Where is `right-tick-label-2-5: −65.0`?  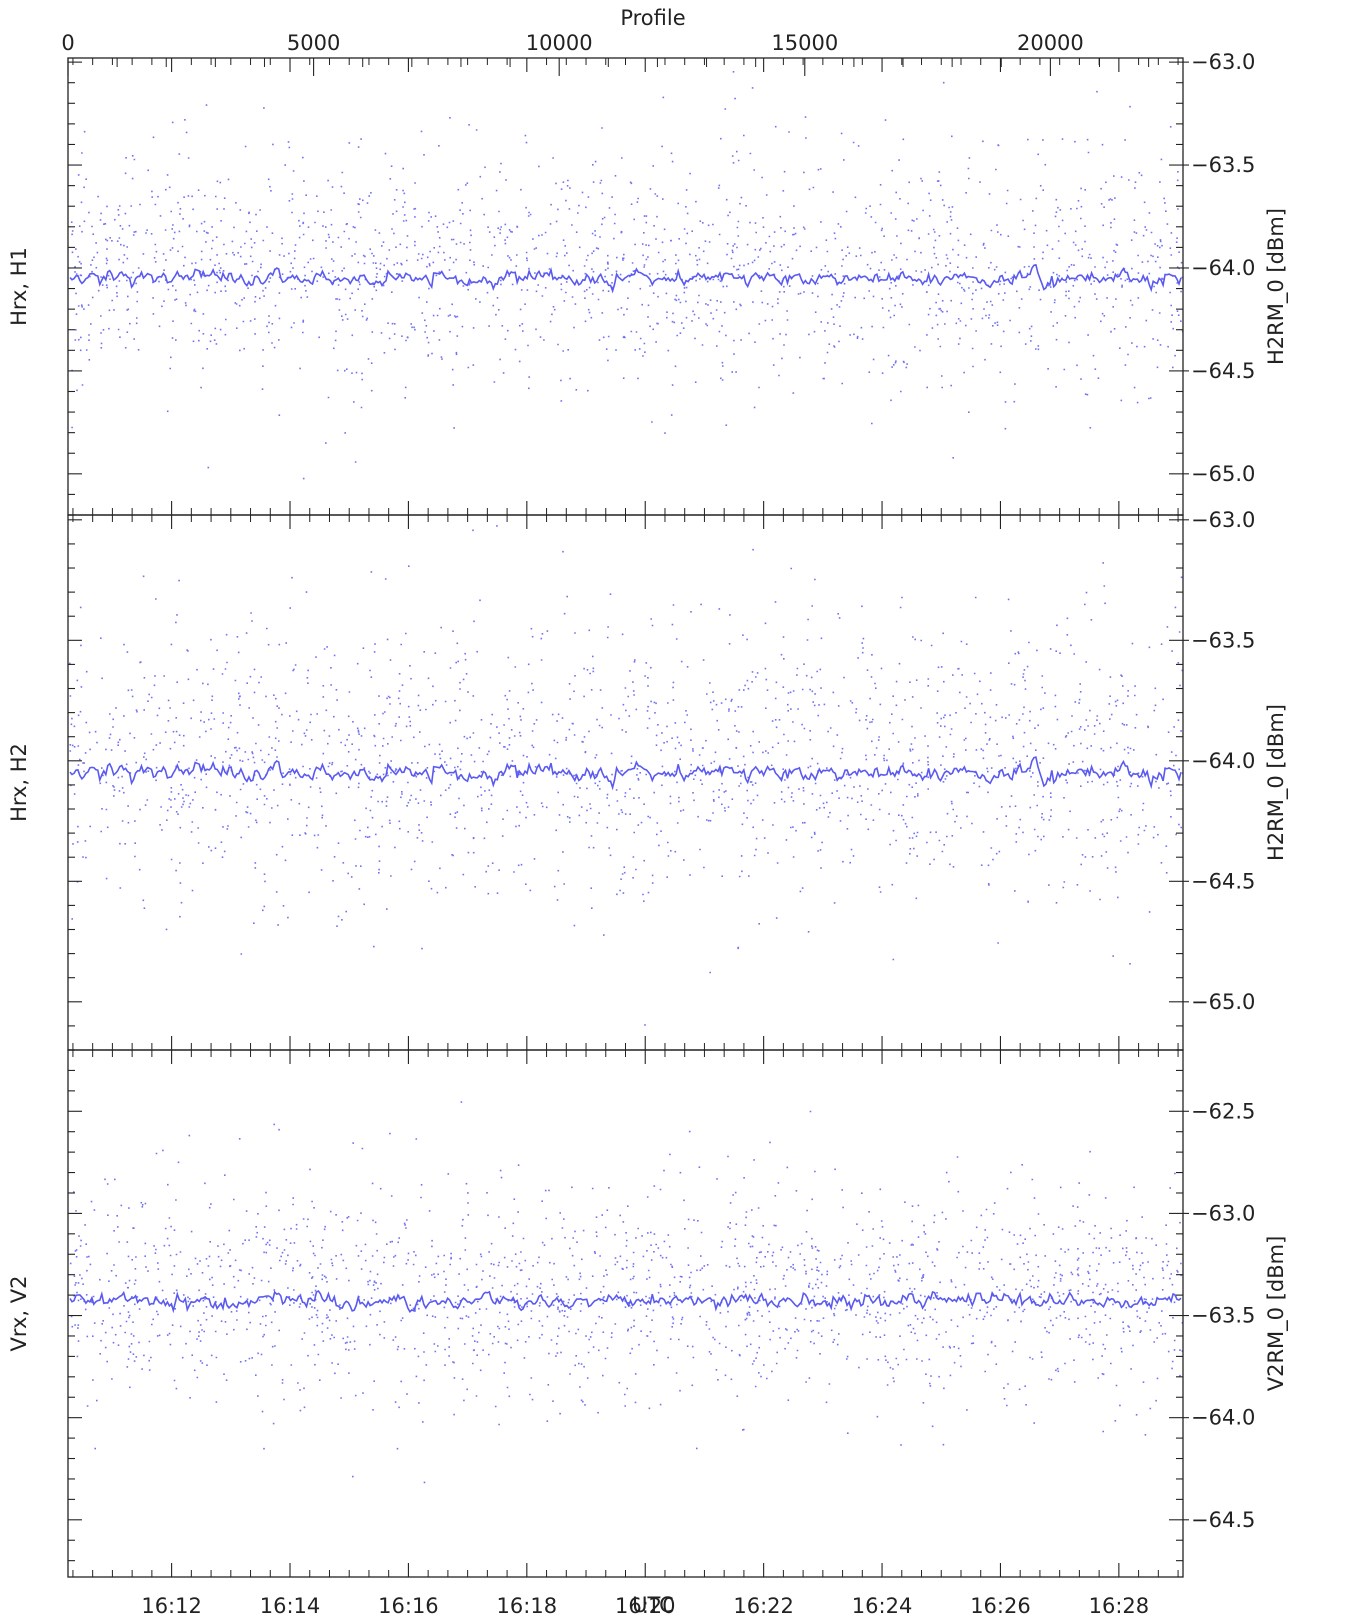 right-tick-label-2-5: −65.0 is located at coordinates (1223, 1002).